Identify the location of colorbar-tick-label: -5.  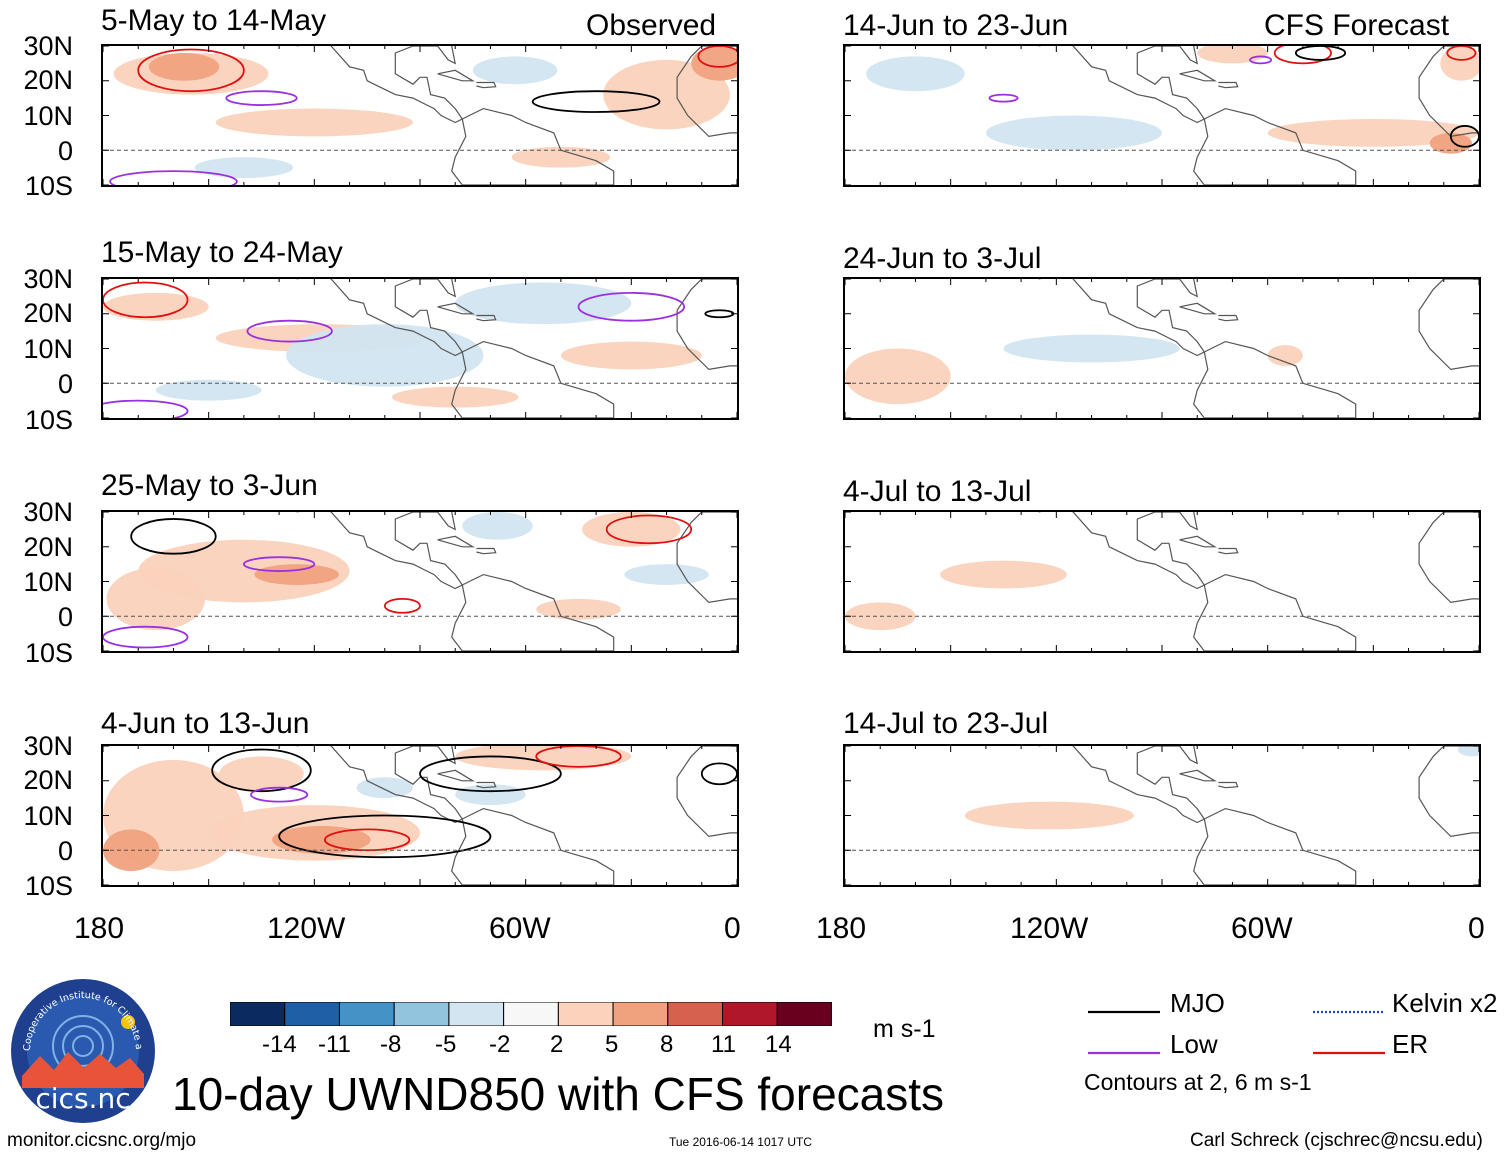
(446, 1044).